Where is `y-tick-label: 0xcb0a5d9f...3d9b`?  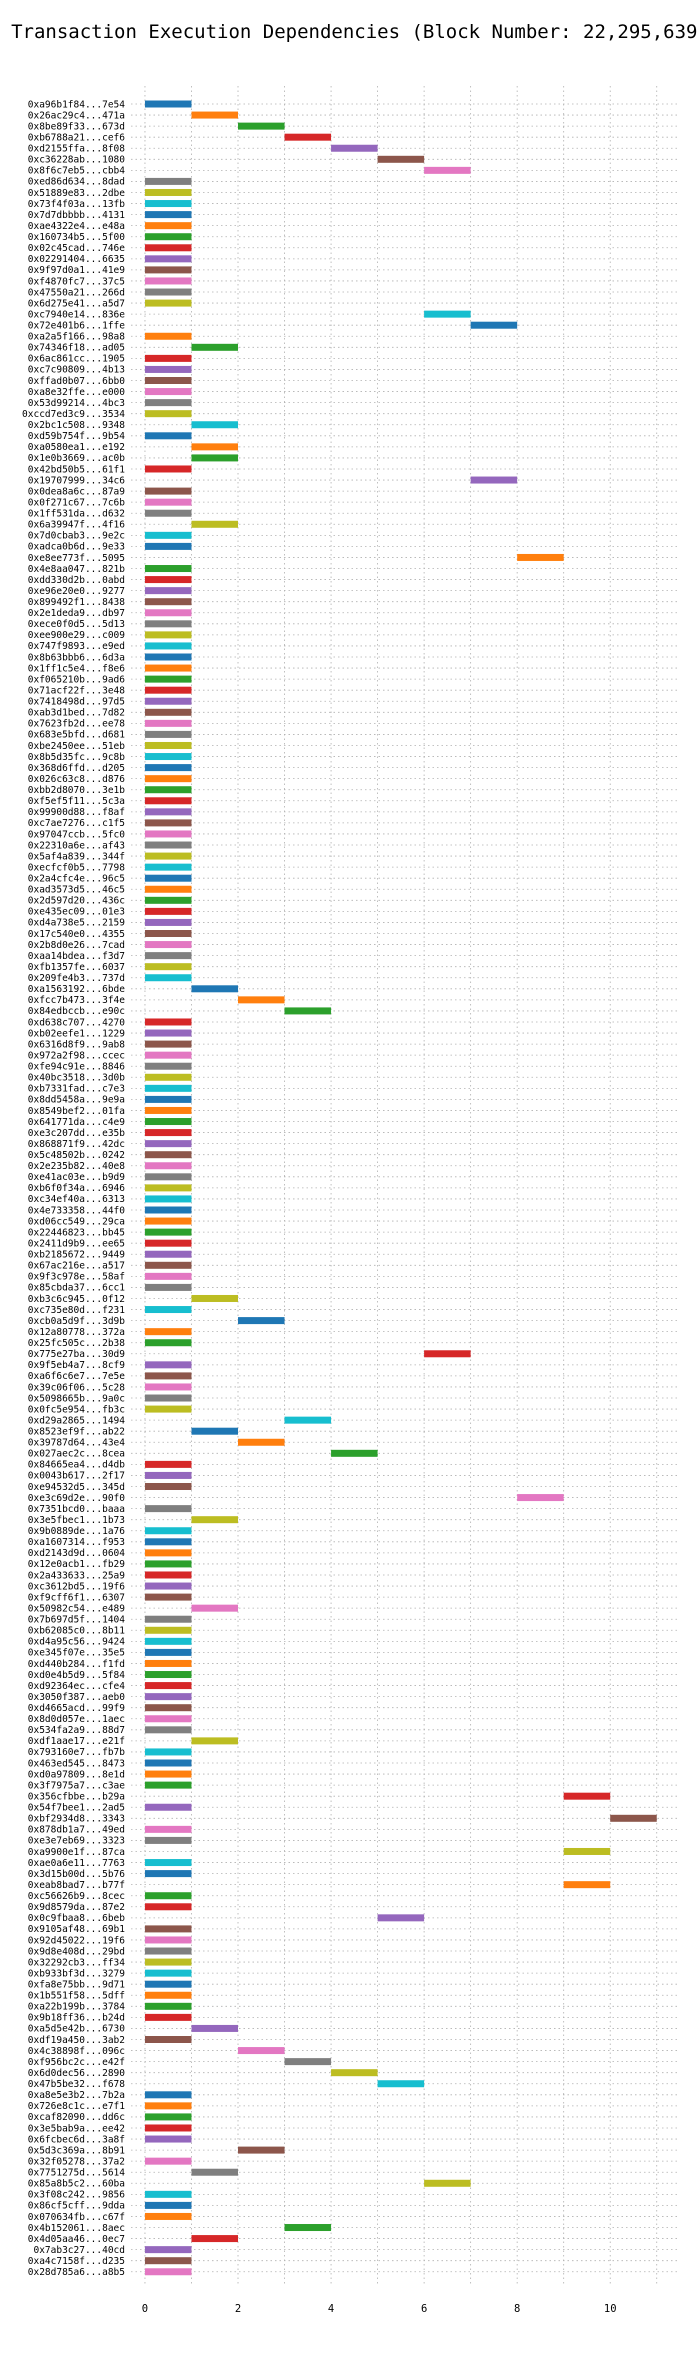
y-tick-label: 0xcb0a5d9f...3d9b is located at coordinates (77, 1321).